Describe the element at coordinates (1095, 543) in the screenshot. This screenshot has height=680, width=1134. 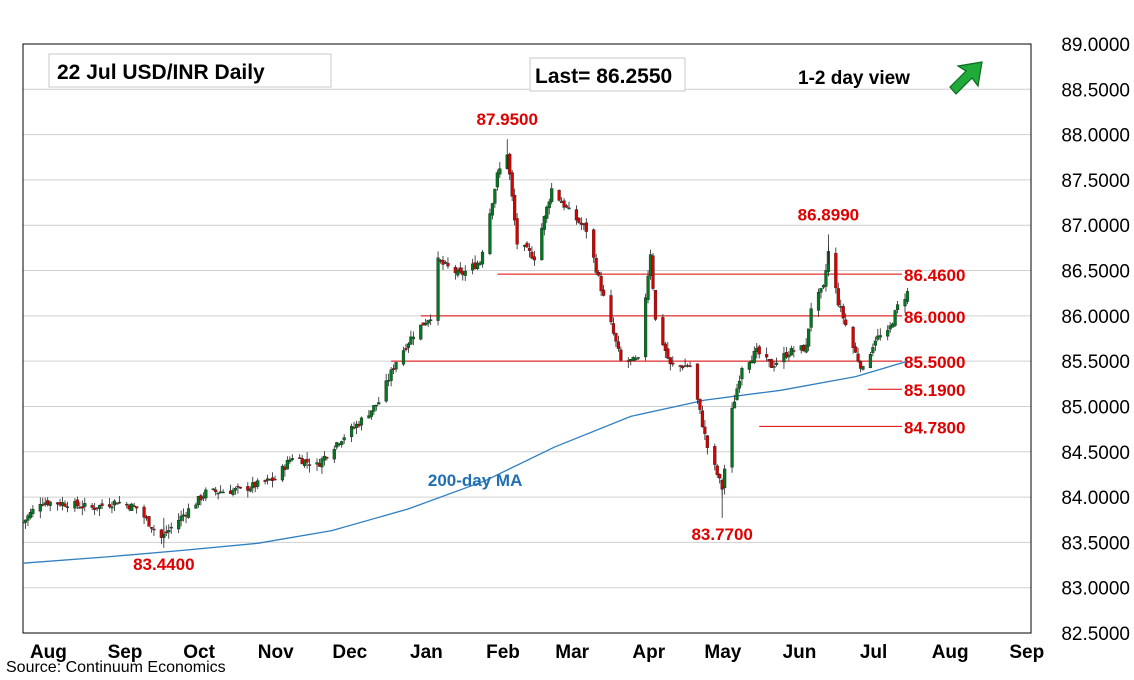
I see `y-tick-label: 83.5000` at that location.